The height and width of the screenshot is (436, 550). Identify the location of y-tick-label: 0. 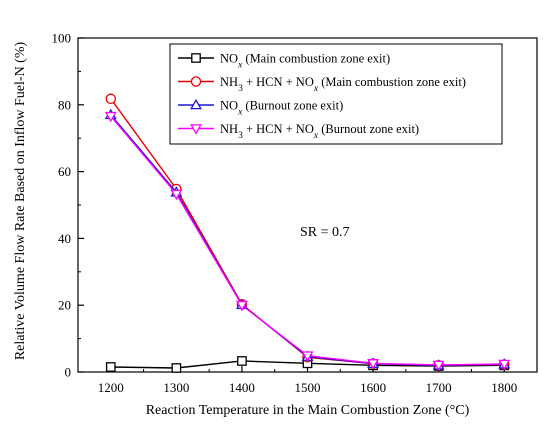
(68, 372).